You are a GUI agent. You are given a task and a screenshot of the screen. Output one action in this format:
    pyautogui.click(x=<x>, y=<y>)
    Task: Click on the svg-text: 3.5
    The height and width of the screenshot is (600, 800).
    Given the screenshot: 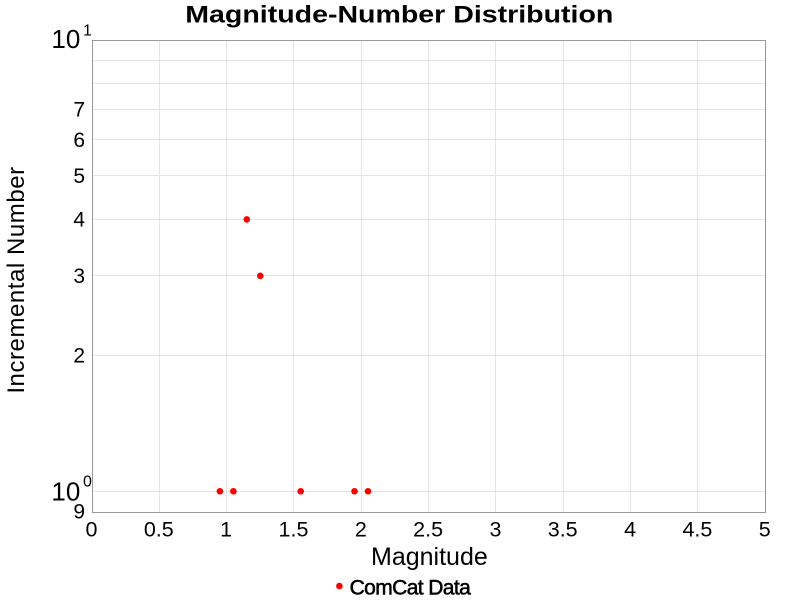 What is the action you would take?
    pyautogui.click(x=563, y=529)
    